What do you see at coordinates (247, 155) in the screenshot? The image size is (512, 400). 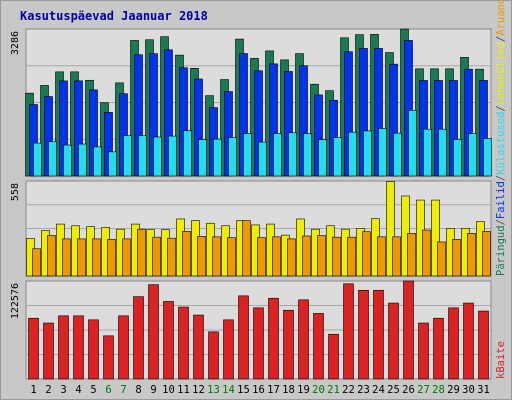 I see `bar-top-series2-day15` at bounding box center [247, 155].